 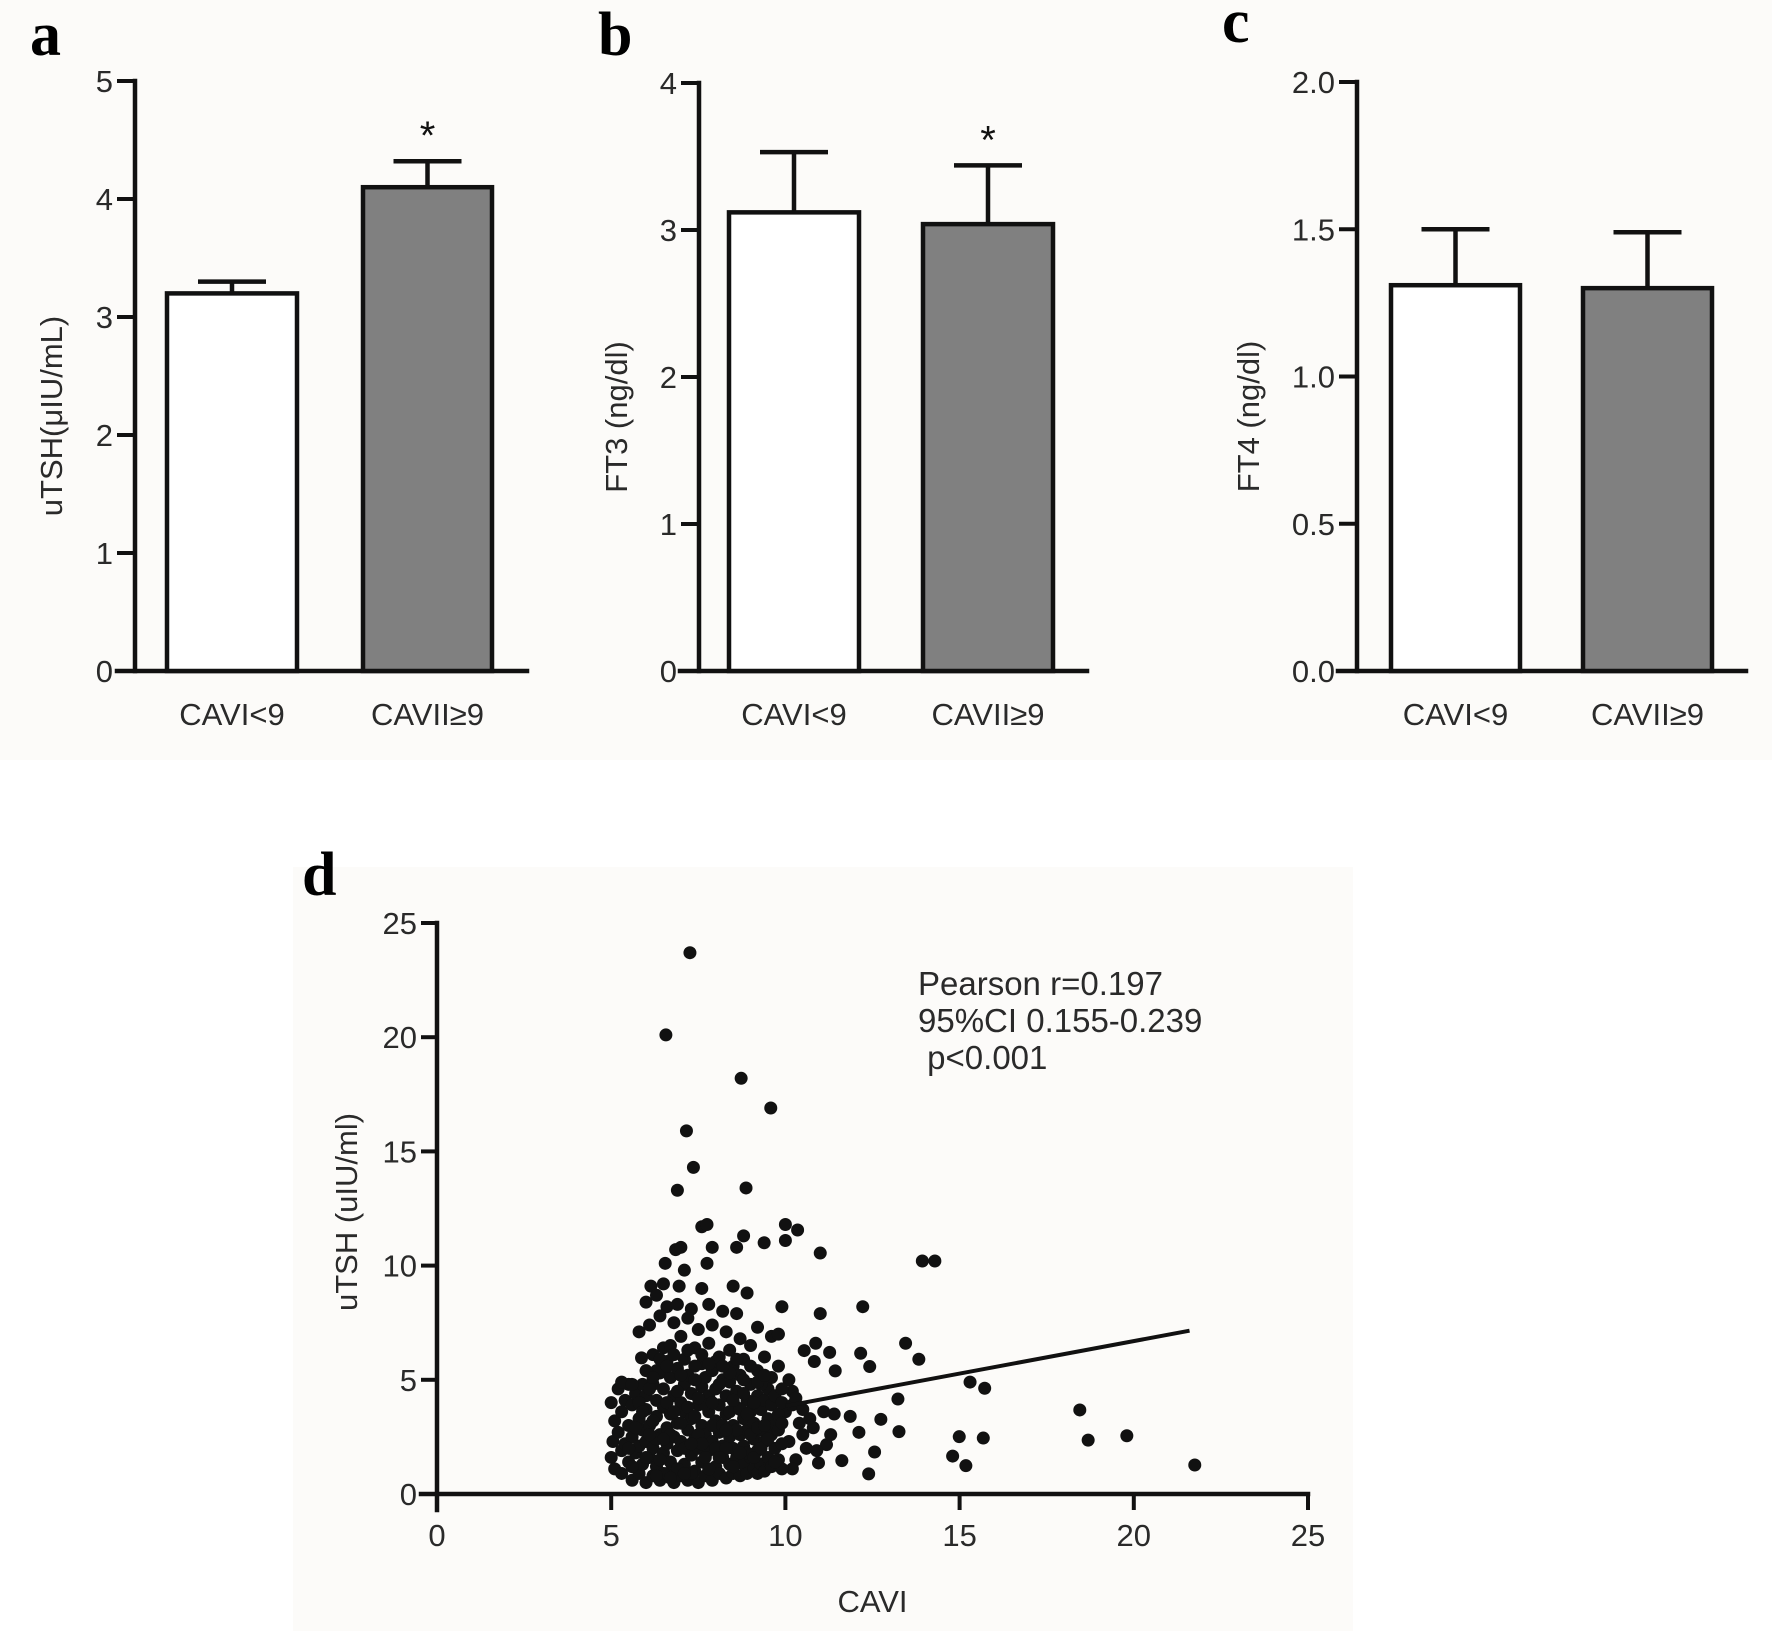 What do you see at coordinates (1236, 28) in the screenshot?
I see `panel-letter: c` at bounding box center [1236, 28].